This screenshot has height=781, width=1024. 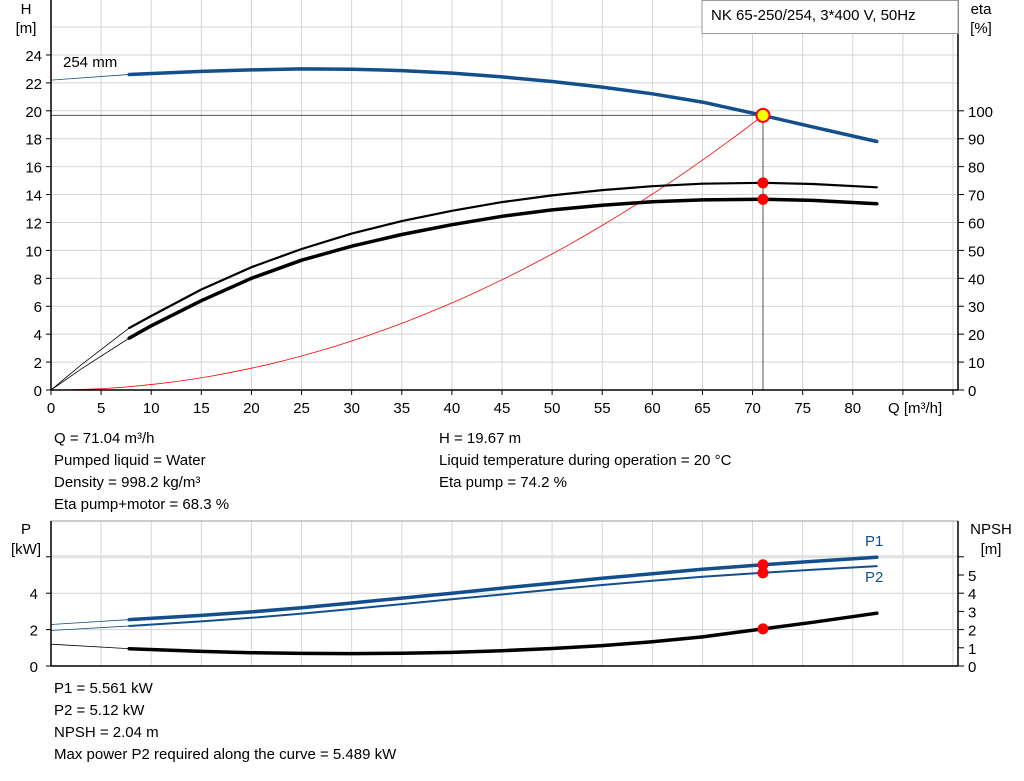 What do you see at coordinates (763, 573) in the screenshot?
I see `p2-point` at bounding box center [763, 573].